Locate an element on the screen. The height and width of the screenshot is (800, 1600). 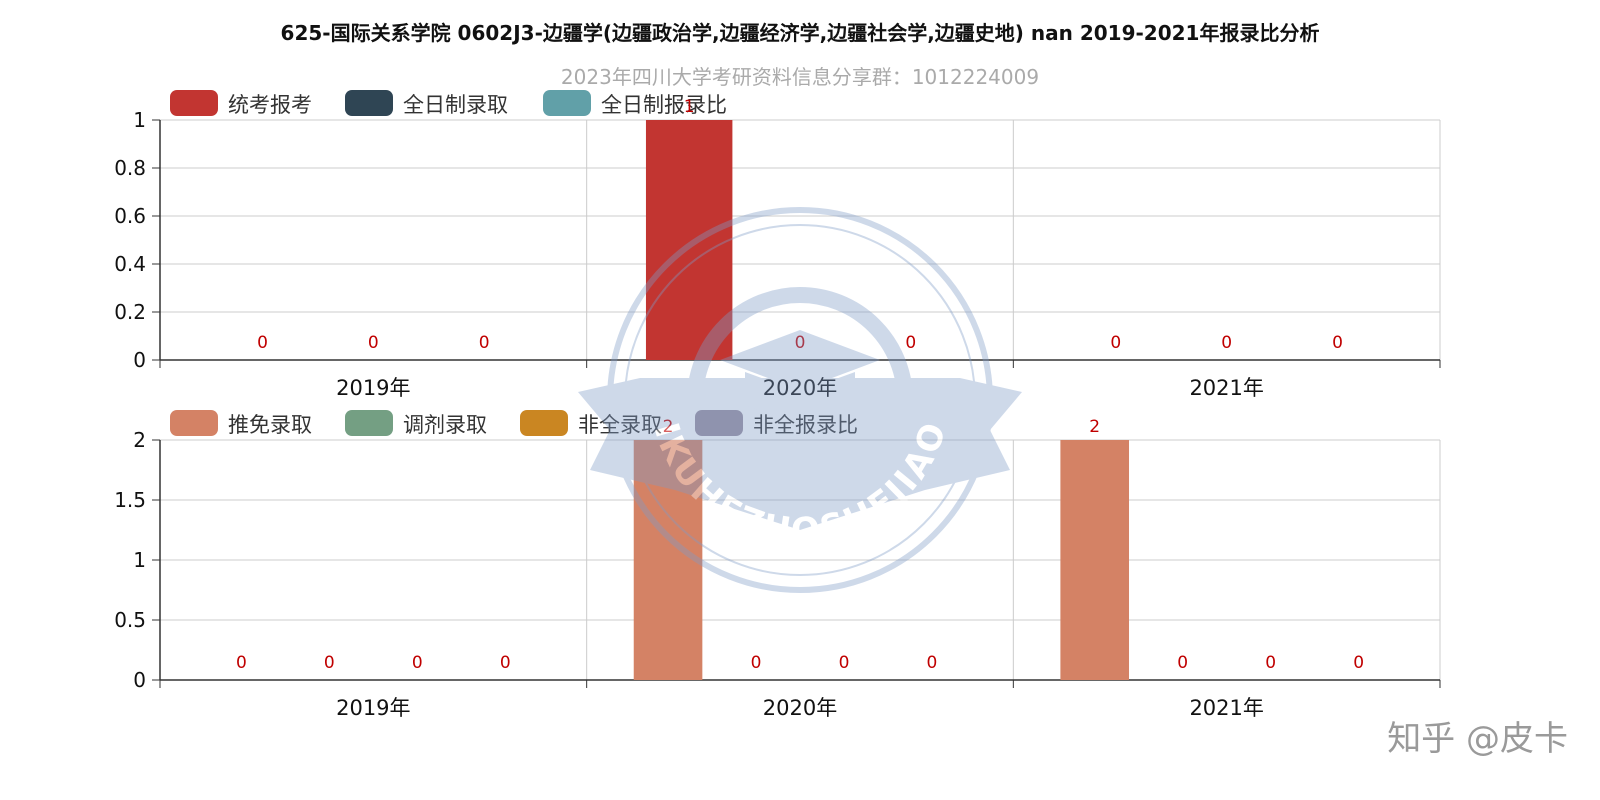
legend-item-4: 非全报录比 is located at coordinates (776, 423).